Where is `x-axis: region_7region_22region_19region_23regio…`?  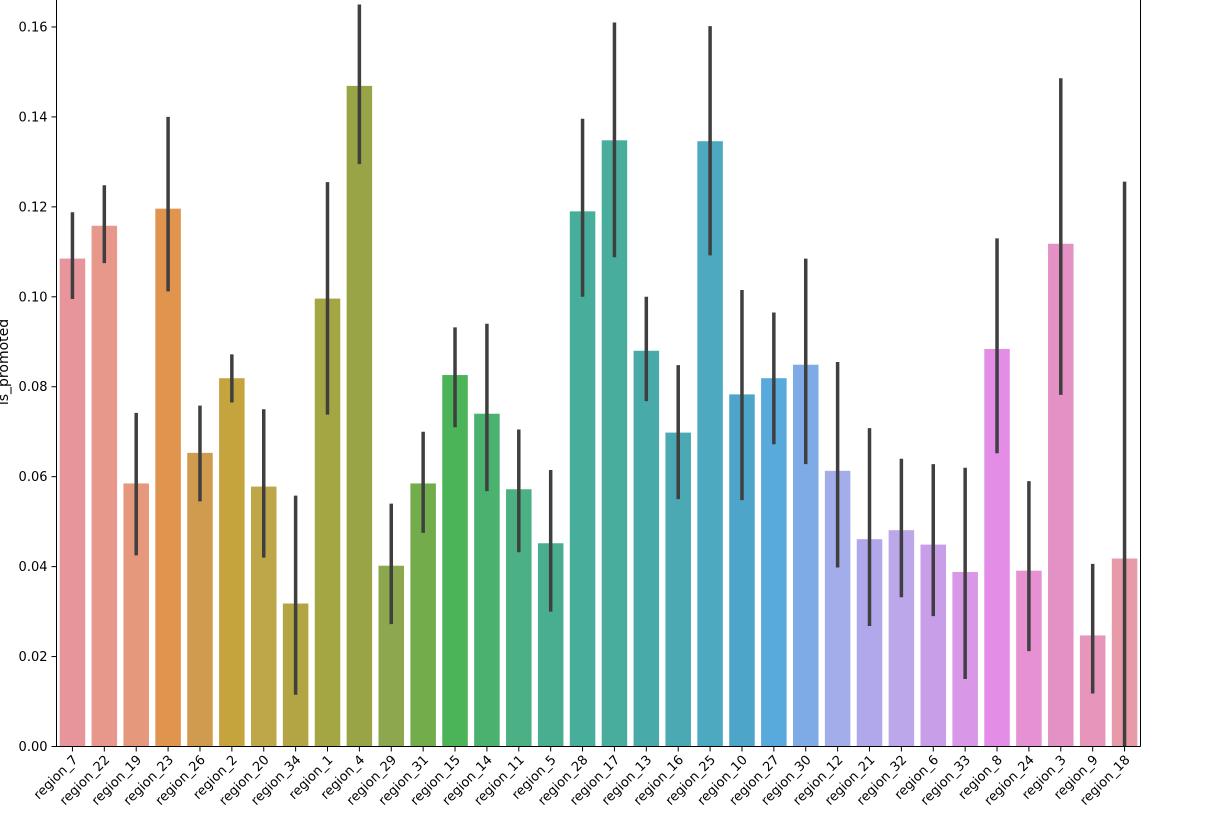 x-axis: region_7region_22region_19region_23regio… is located at coordinates (582, 777).